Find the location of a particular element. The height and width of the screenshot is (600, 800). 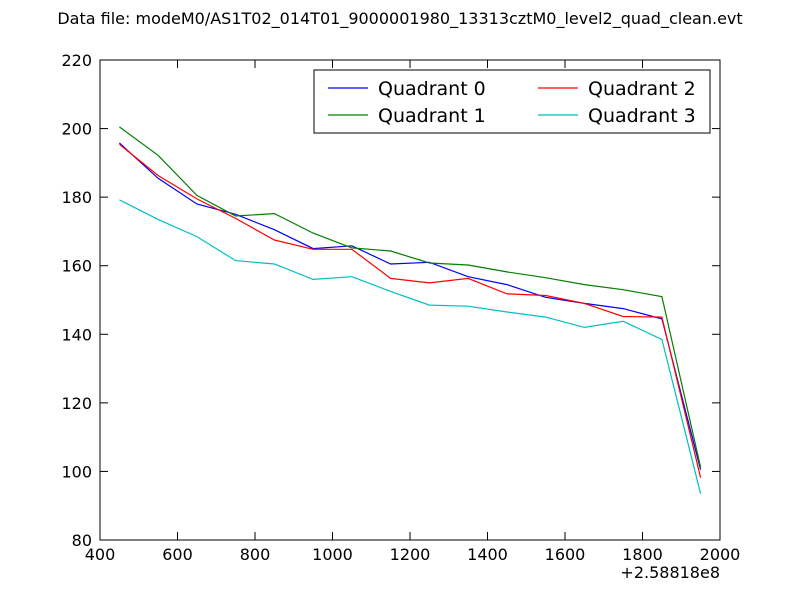

legend-label-quadrant-3: Quadrant 3 is located at coordinates (642, 116).